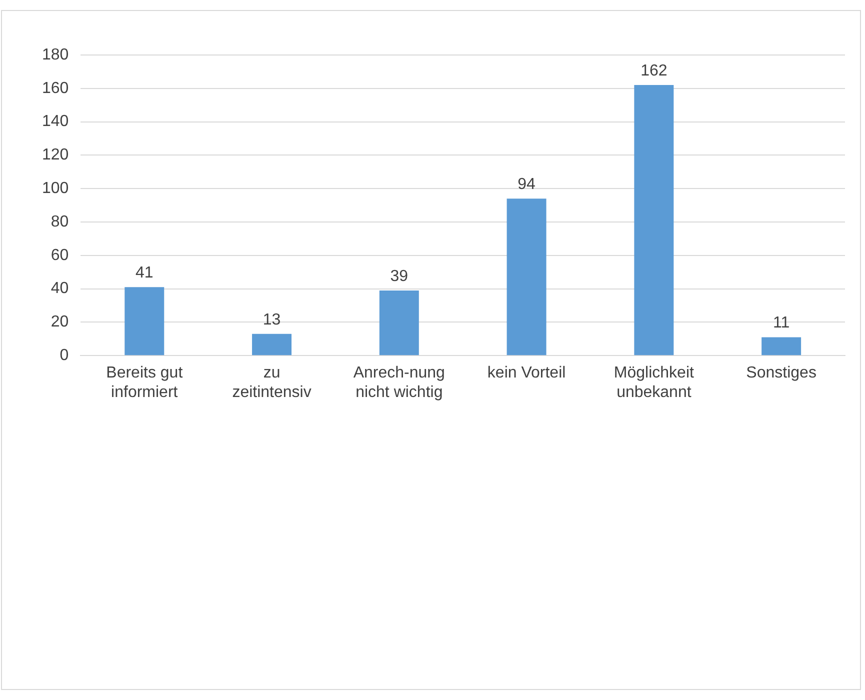 This screenshot has height=700, width=865. Describe the element at coordinates (55, 88) in the screenshot. I see `y-tick-label: 160` at that location.